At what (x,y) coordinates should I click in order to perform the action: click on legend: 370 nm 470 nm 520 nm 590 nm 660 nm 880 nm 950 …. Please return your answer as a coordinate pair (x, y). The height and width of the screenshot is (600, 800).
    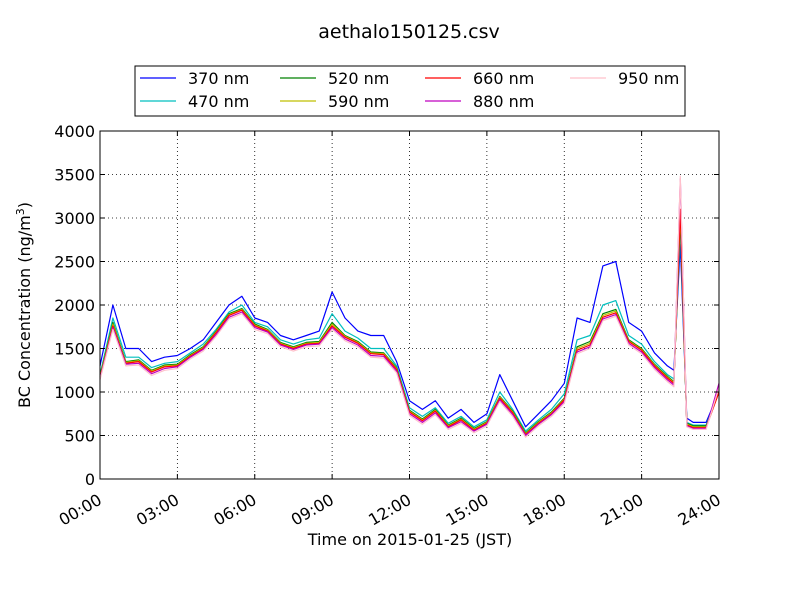
    Looking at the image, I should click on (410, 91).